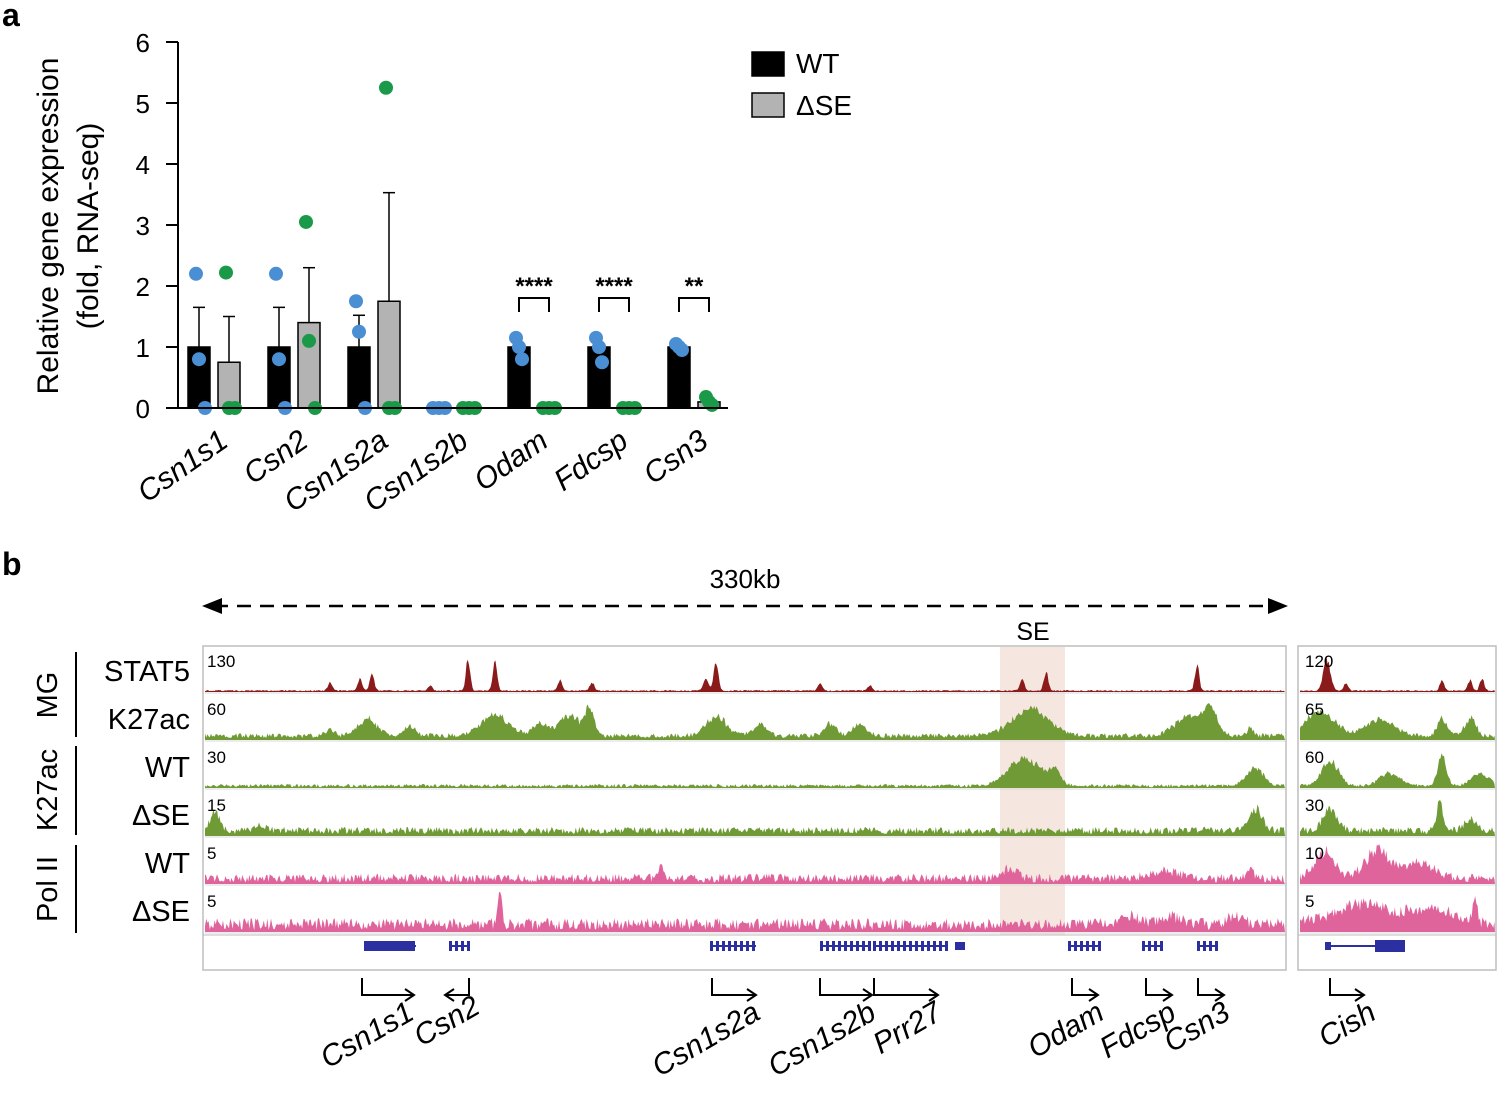 This screenshot has height=1117, width=1500. I want to click on scale-bar-arrow-left, so click(212, 606).